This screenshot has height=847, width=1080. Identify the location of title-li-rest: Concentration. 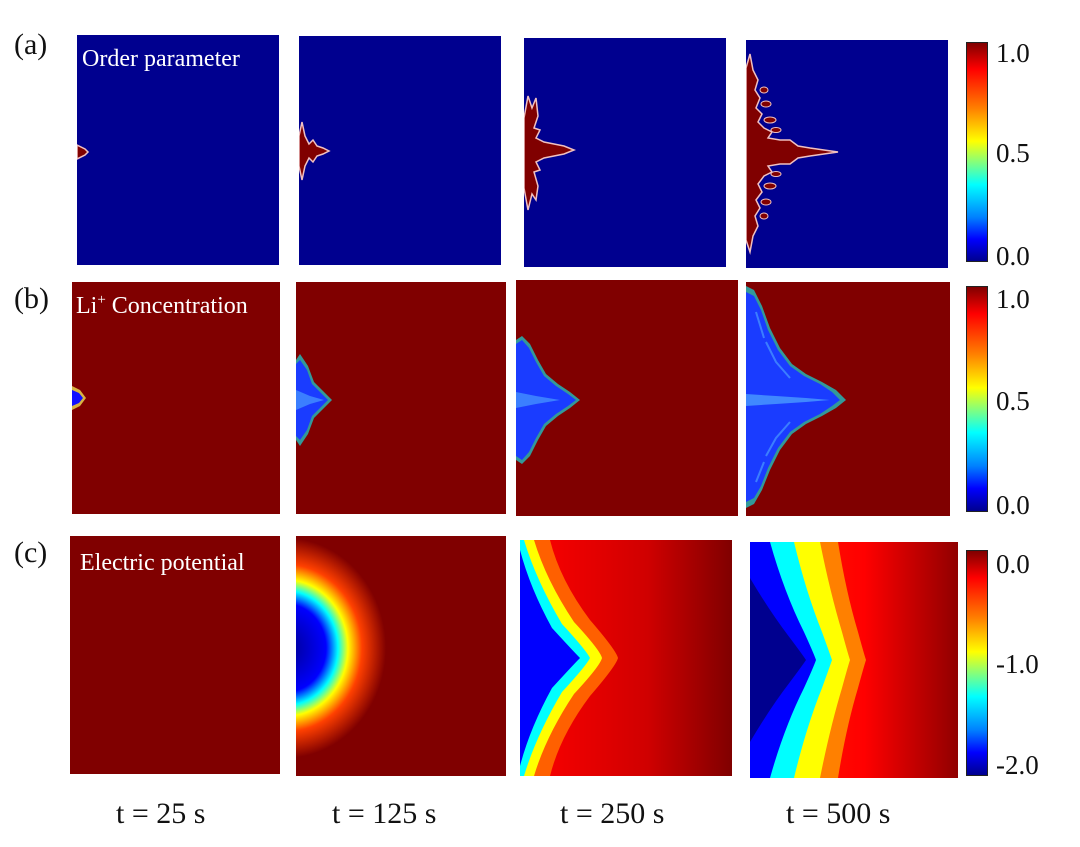
(176, 306).